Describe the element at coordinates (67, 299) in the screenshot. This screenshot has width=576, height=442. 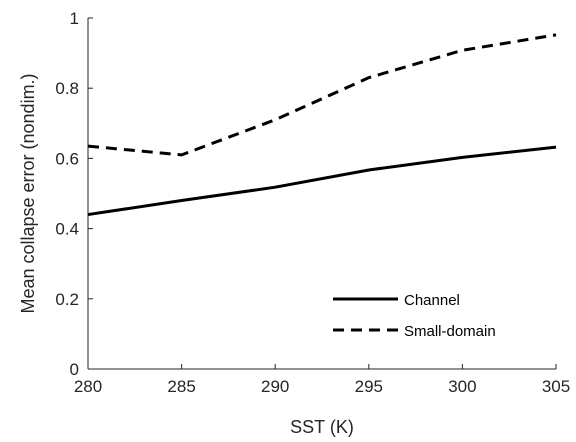
I see `y-tick-label: 0.2` at that location.